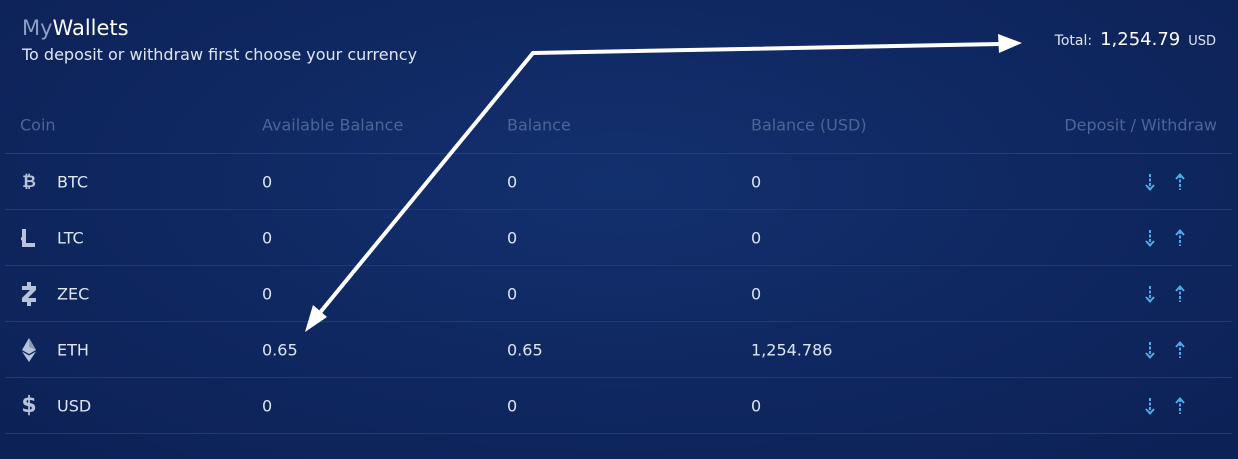 This screenshot has height=459, width=1238. I want to click on column-header-available-balance: Available Balance, so click(333, 125).